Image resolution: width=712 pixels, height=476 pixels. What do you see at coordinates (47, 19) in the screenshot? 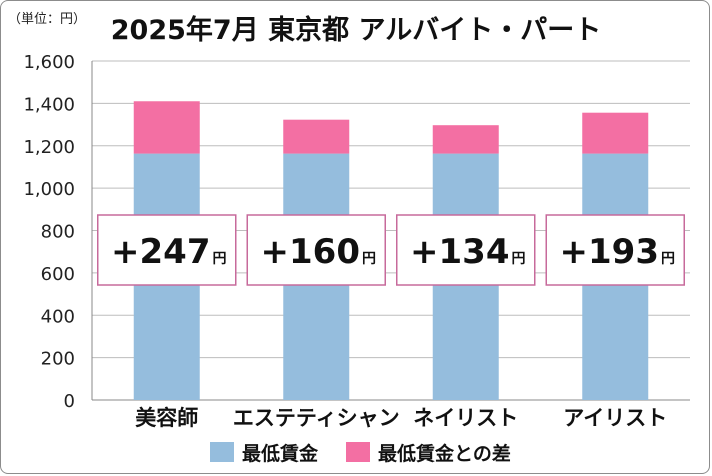
I see `unit-label: （単位：円）` at bounding box center [47, 19].